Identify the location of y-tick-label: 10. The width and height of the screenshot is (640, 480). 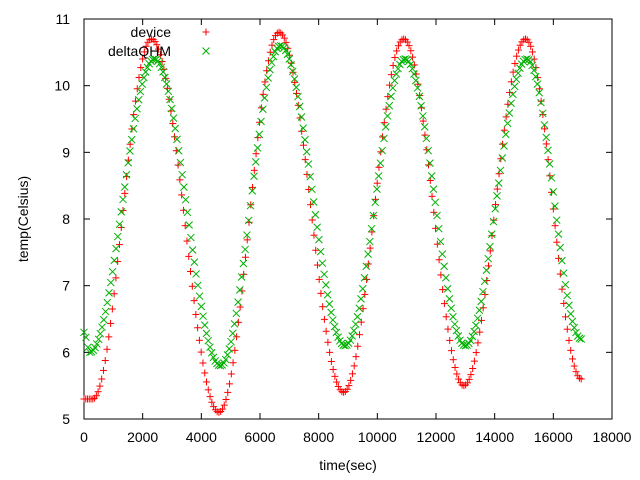
(62, 86).